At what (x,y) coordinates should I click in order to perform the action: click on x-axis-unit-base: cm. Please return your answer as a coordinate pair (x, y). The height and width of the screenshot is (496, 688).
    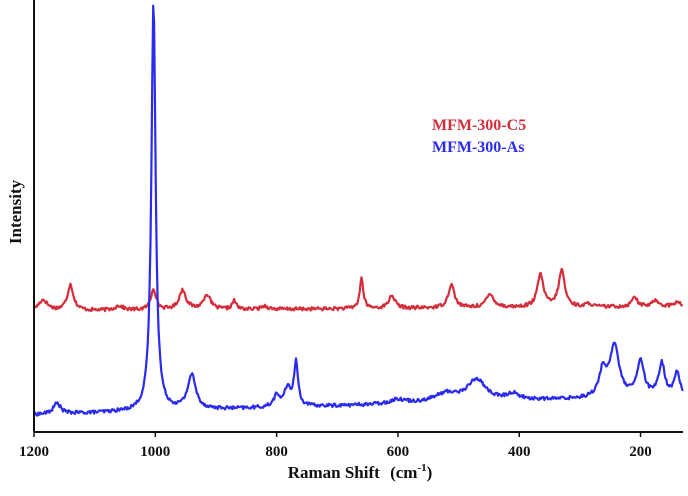
    Looking at the image, I should click on (407, 472).